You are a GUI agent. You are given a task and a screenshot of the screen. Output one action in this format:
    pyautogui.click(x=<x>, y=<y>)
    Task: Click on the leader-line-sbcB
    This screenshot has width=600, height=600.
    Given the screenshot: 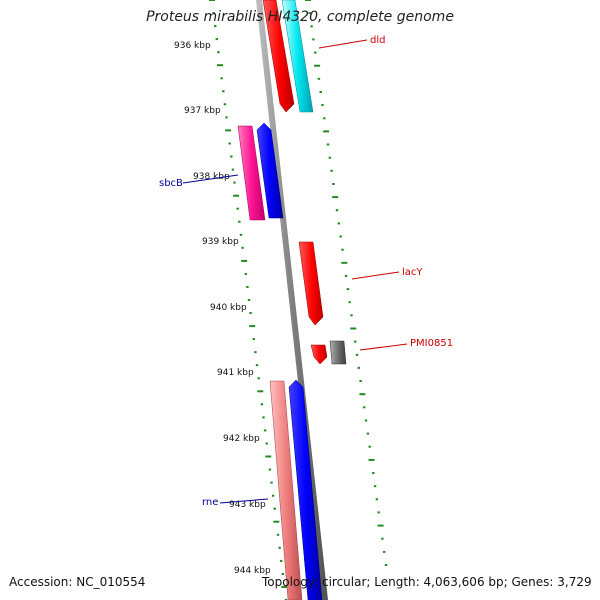 What is the action you would take?
    pyautogui.click(x=210, y=179)
    